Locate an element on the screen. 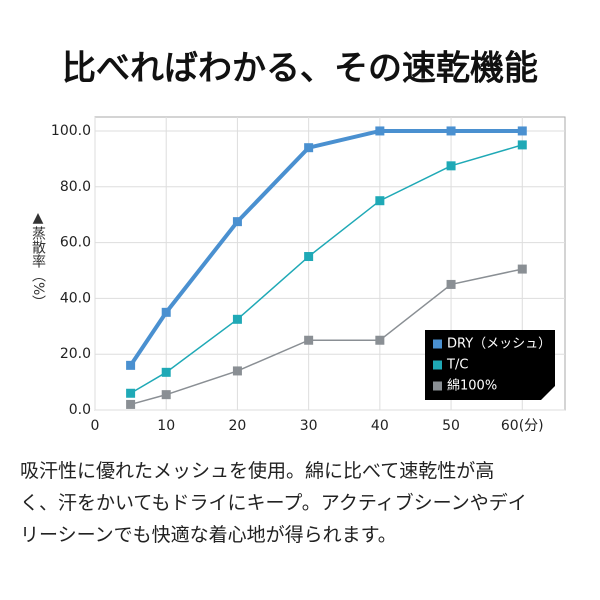  legend-label: DRY（メッシュ） is located at coordinates (499, 344).